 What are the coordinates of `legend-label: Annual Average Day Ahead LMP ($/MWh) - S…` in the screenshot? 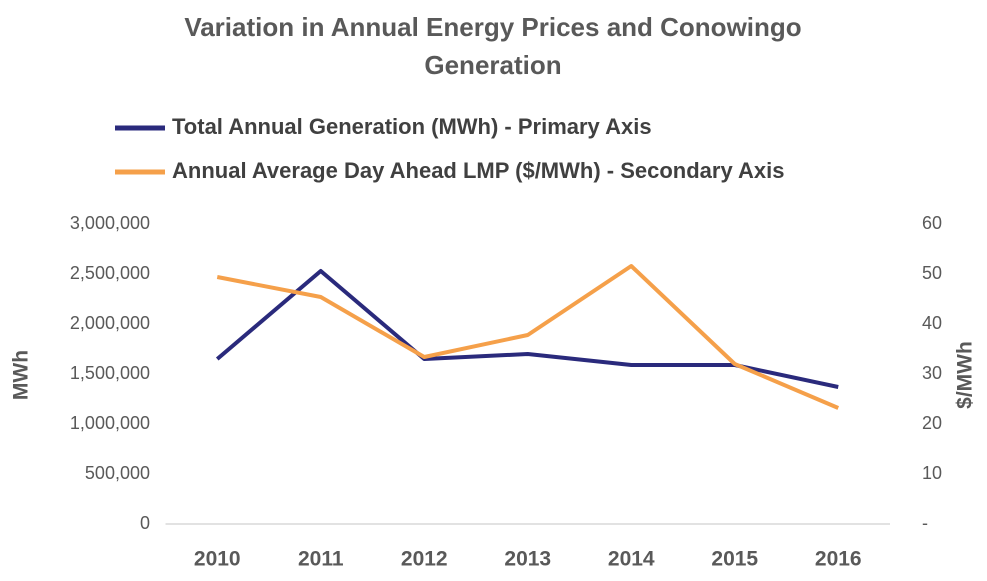 It's located at (478, 170).